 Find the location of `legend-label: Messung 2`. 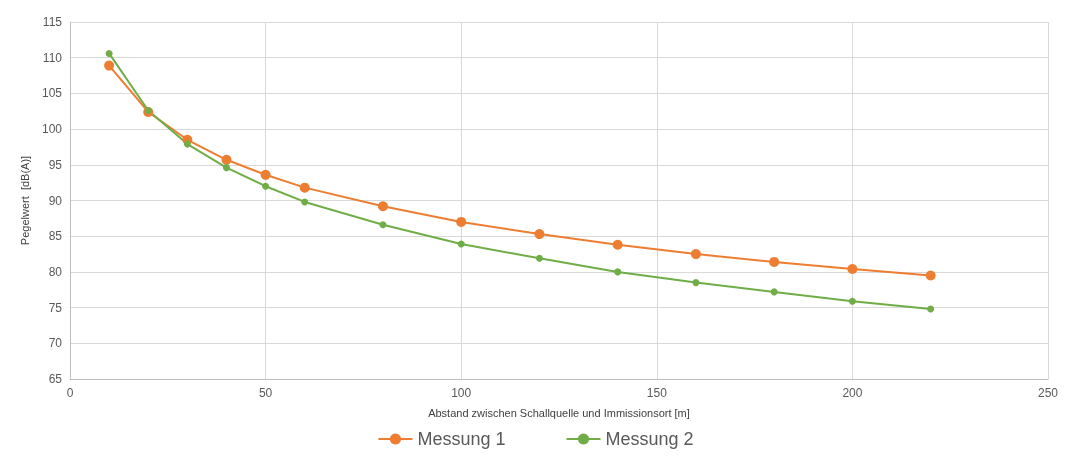

legend-label: Messung 2 is located at coordinates (649, 439).